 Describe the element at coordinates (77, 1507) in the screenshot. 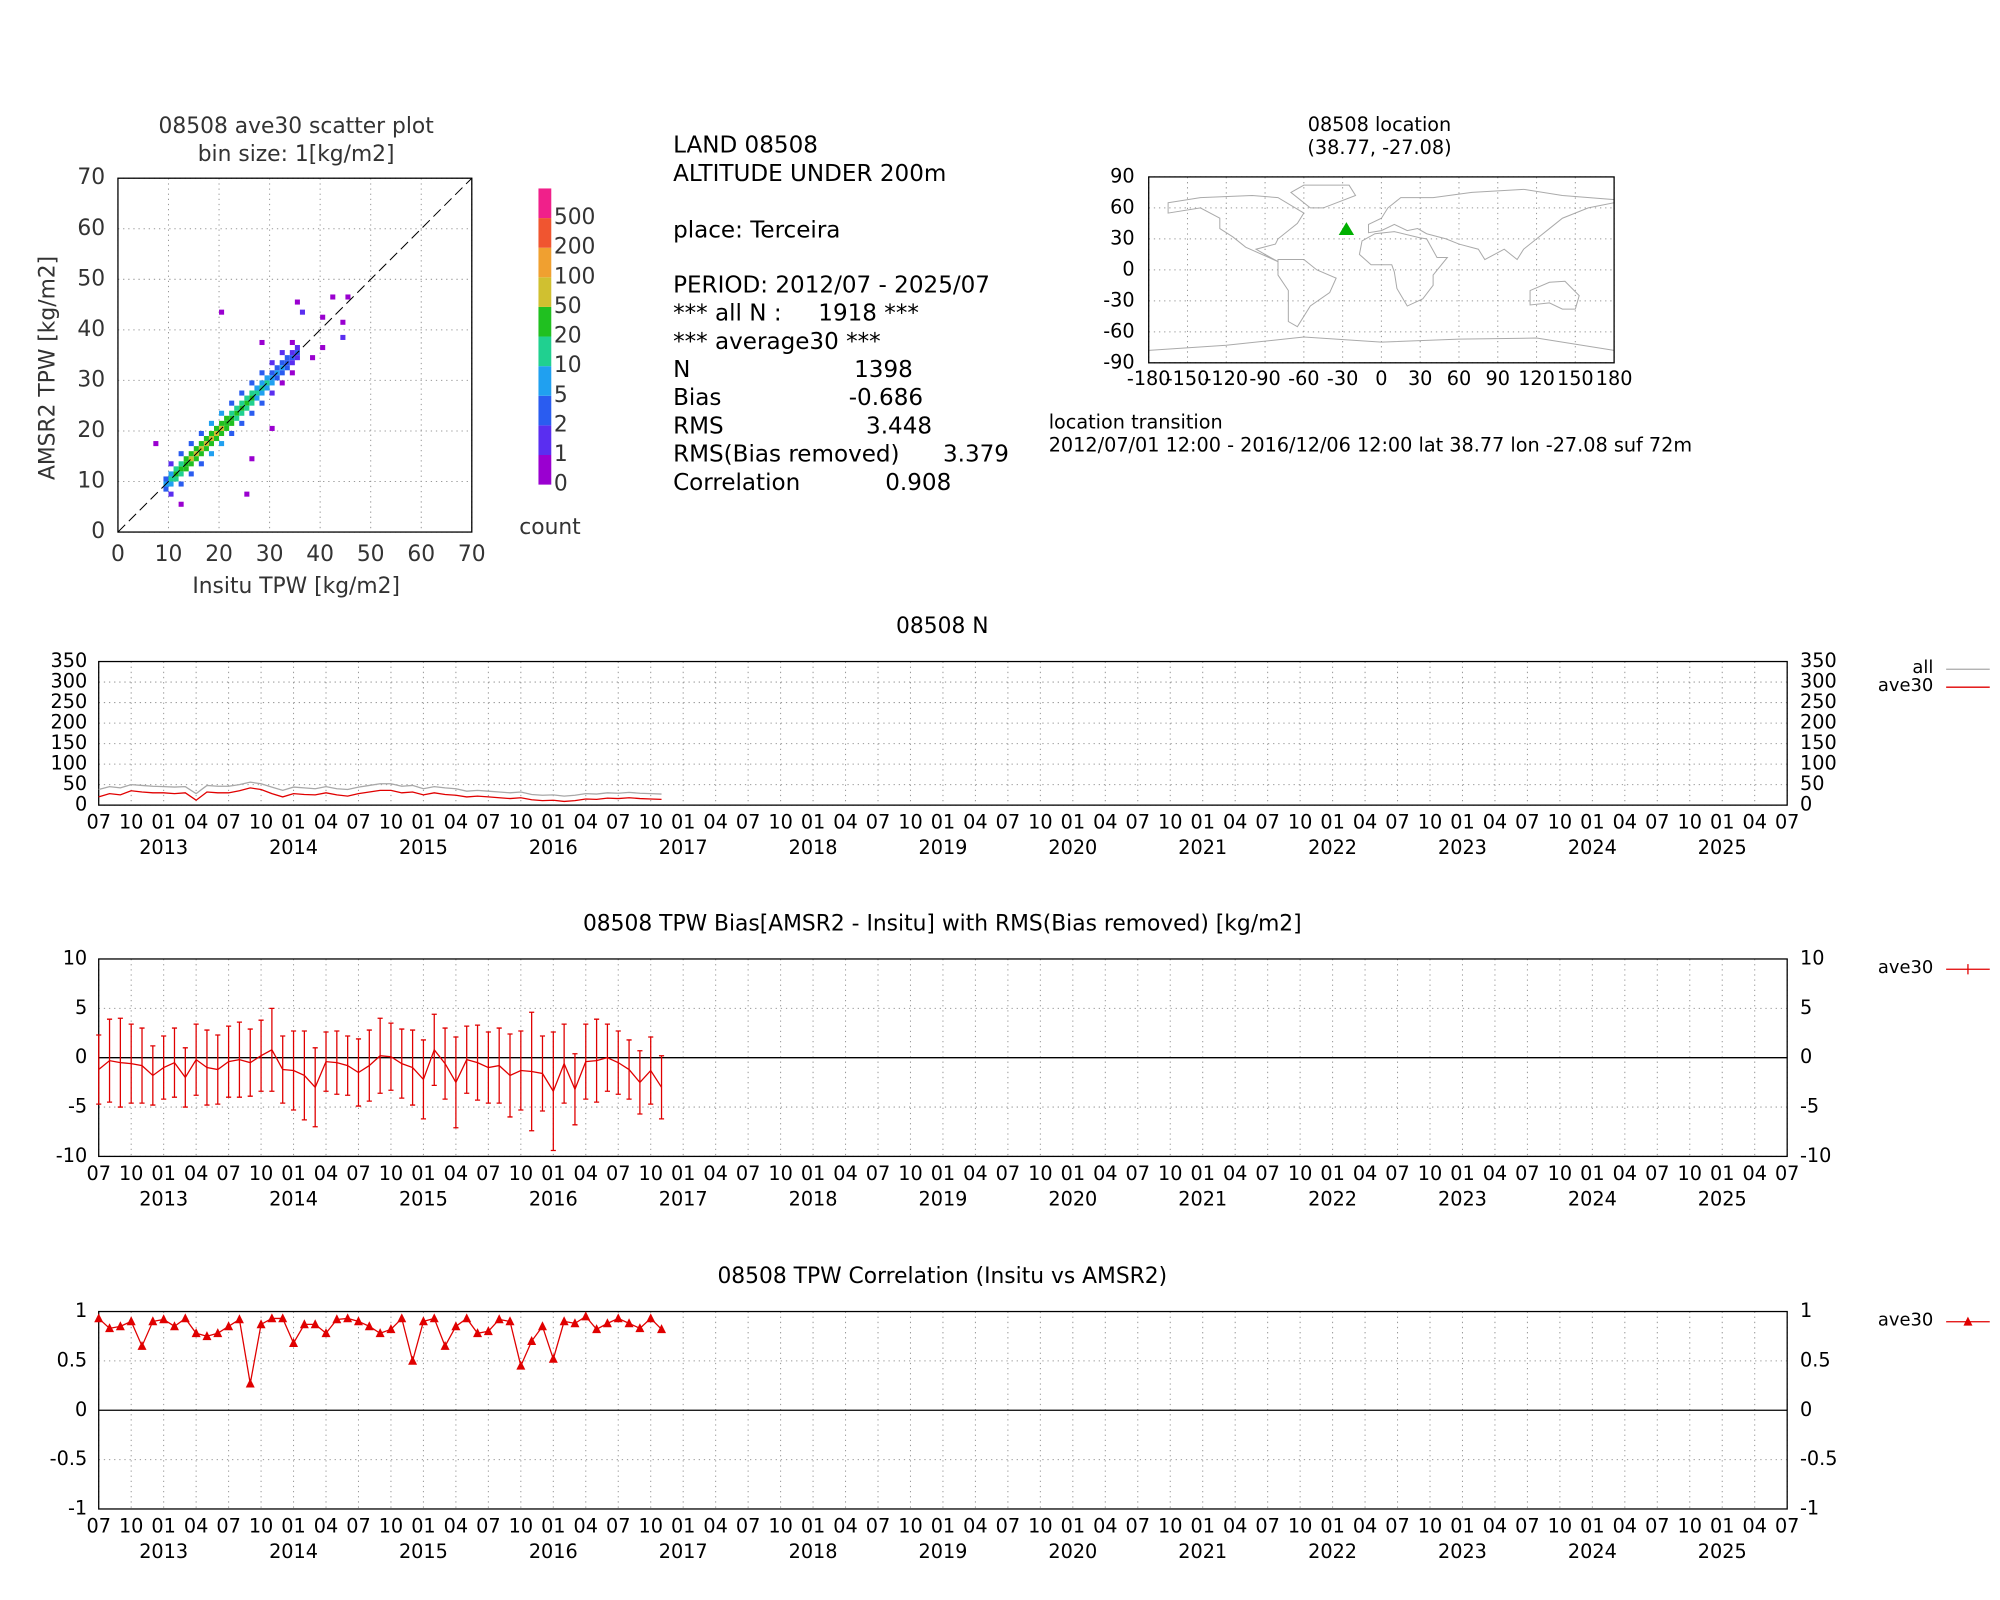

I see `y-tick-label: -1` at that location.